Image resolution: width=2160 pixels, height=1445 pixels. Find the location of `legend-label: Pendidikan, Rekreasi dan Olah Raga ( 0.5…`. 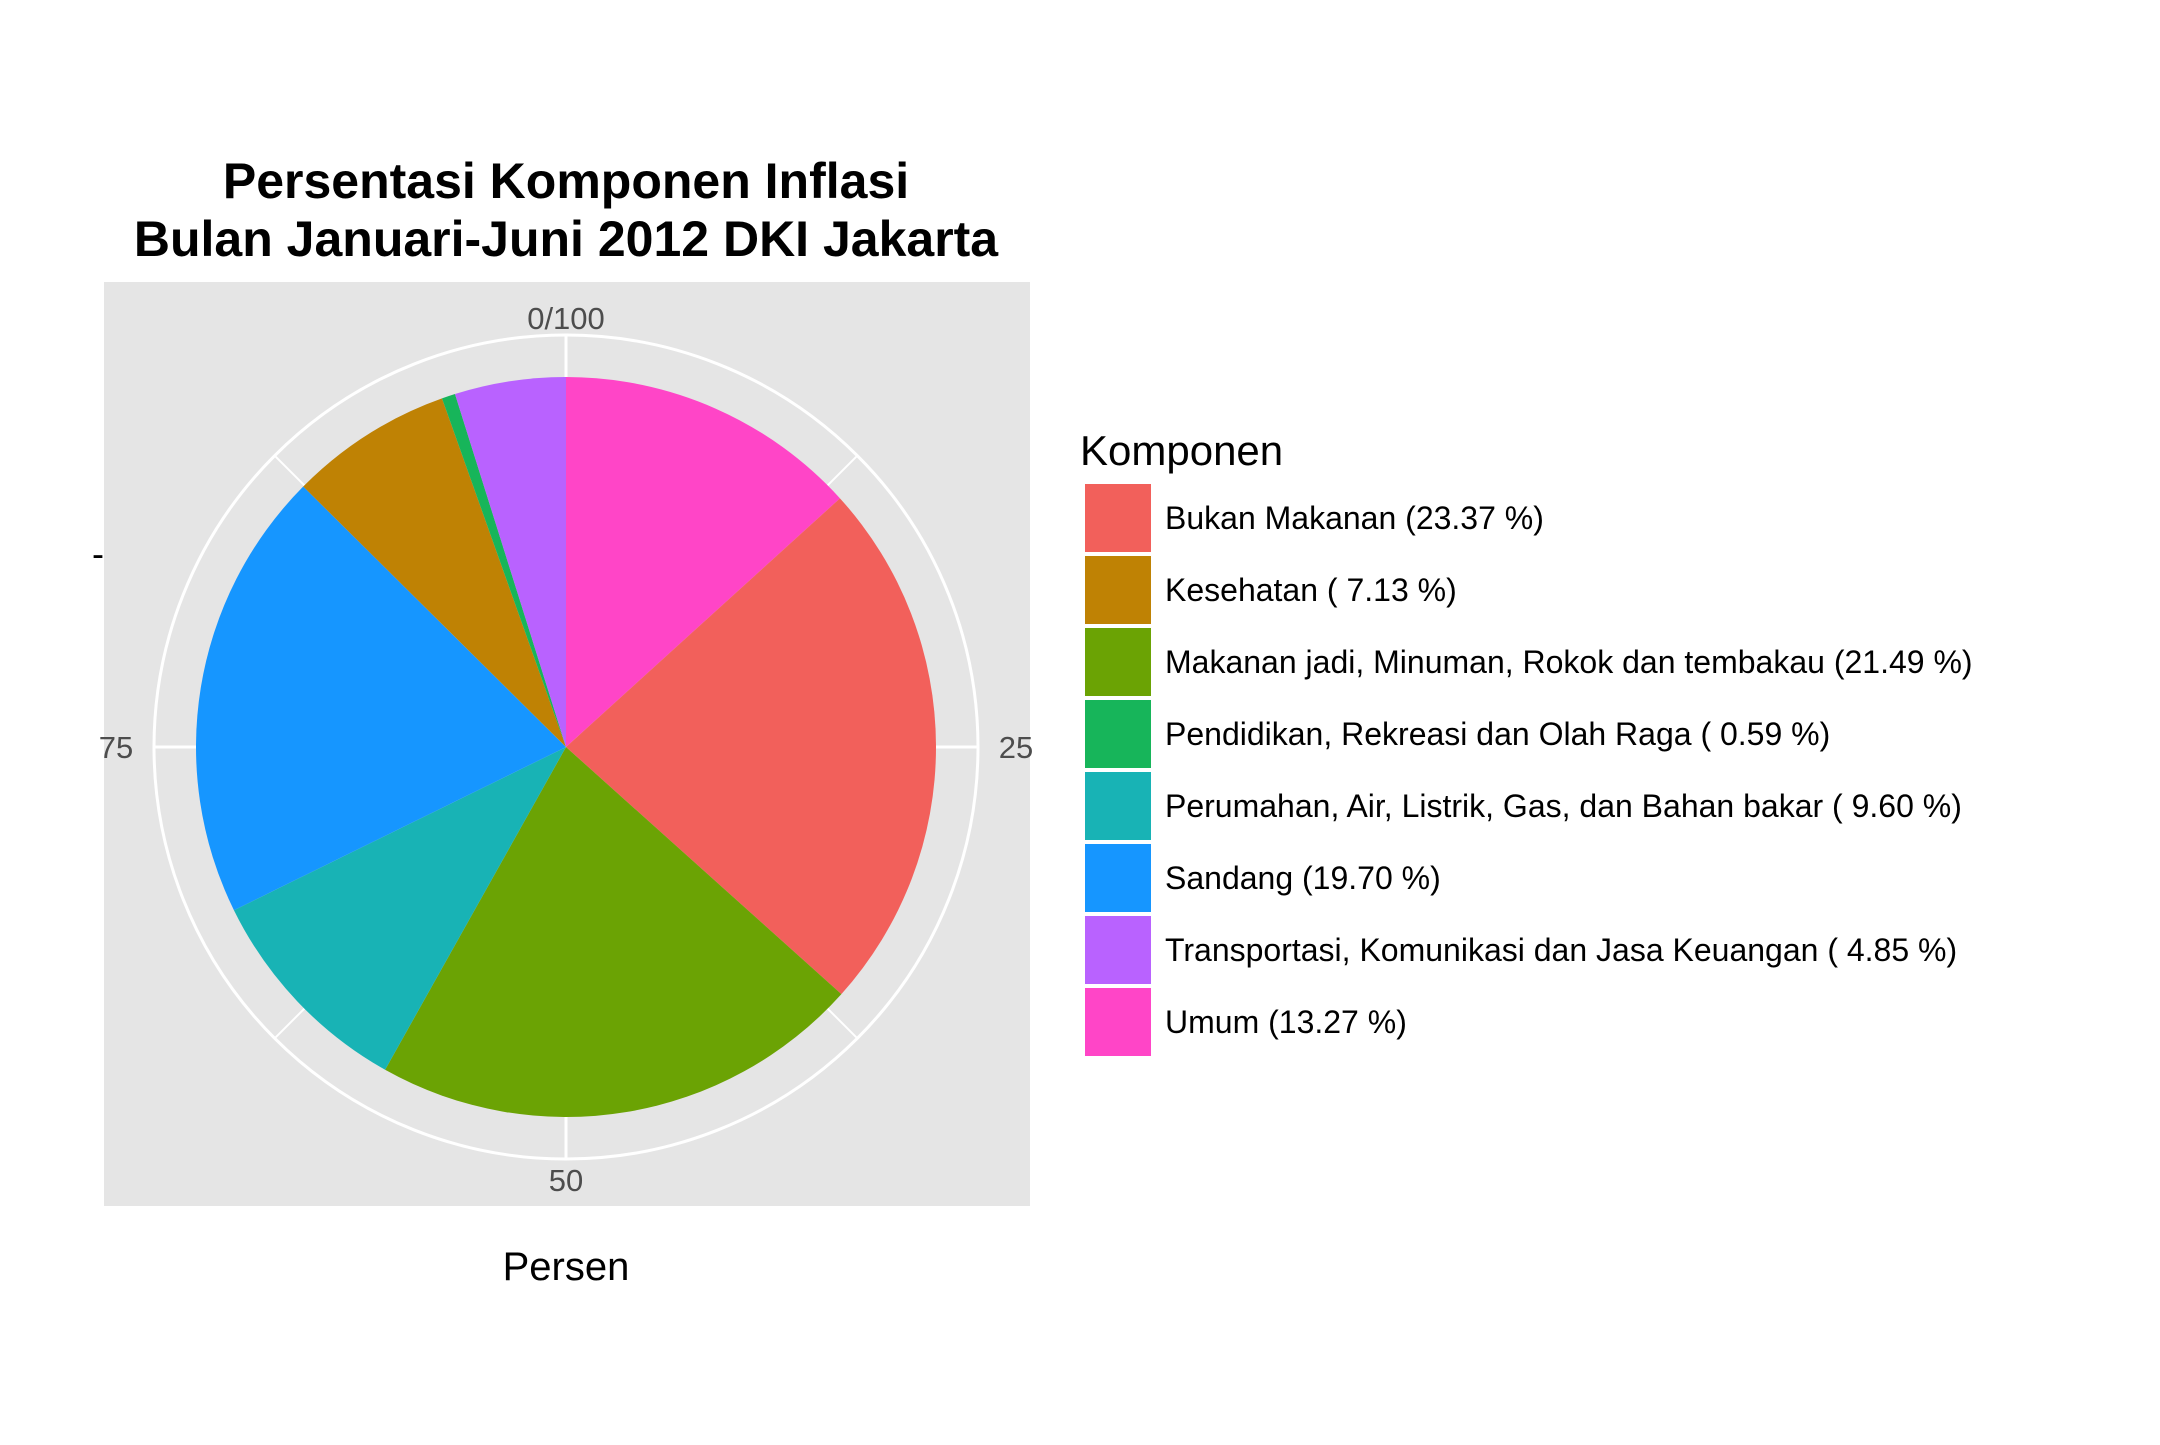

legend-label: Pendidikan, Rekreasi dan Olah Raga ( 0.5… is located at coordinates (1497, 734).